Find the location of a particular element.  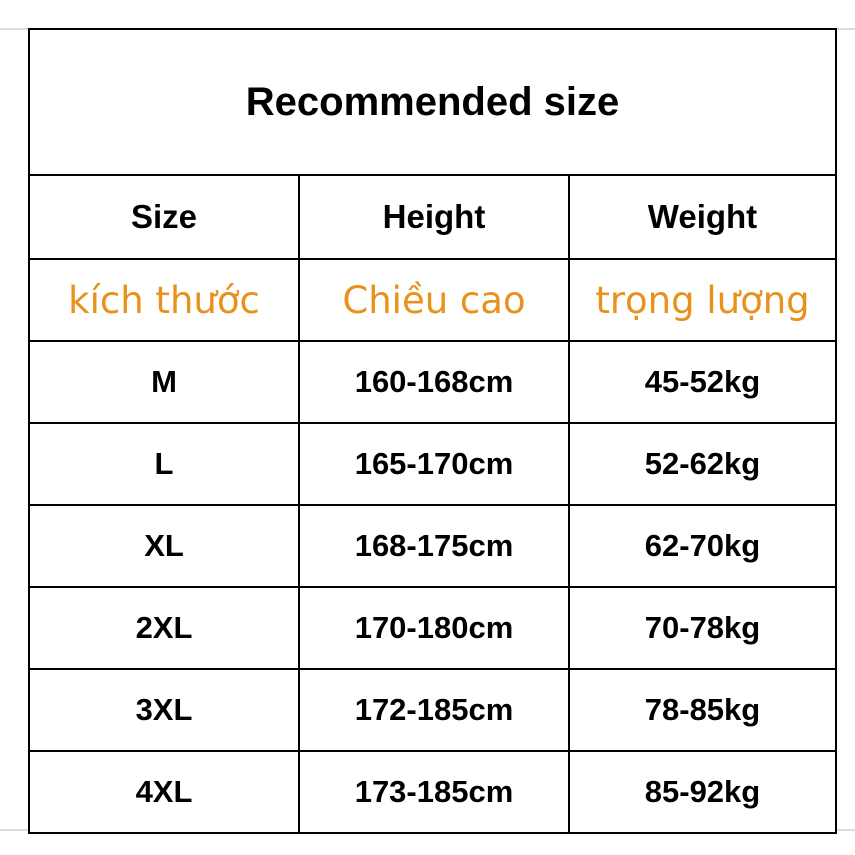

header-height-vi: Chiều cao is located at coordinates (434, 300).